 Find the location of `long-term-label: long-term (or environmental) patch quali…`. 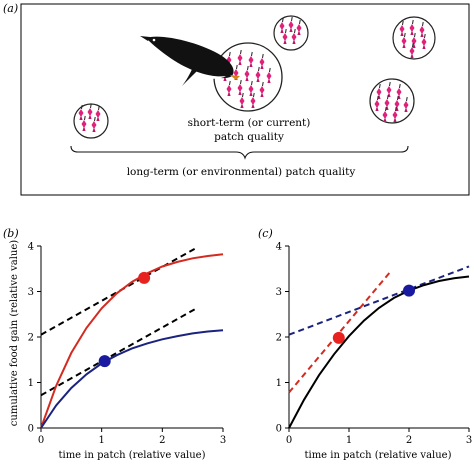

long-term-label: long-term (or environmental) patch quali… is located at coordinates (241, 172).